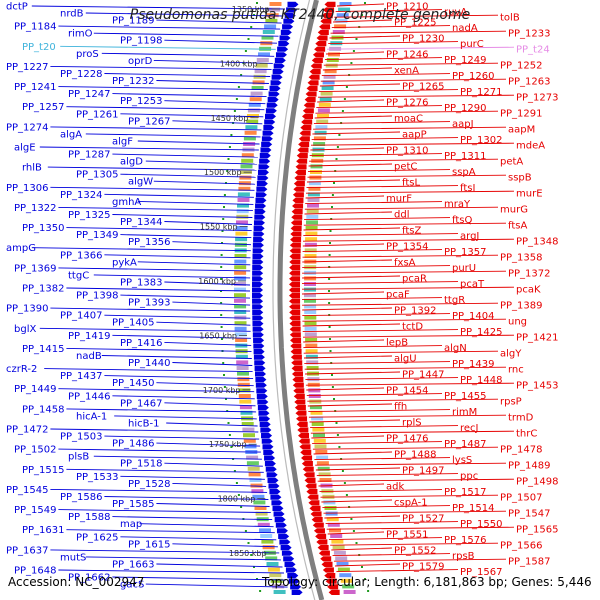  What do you see at coordinates (97, 537) in the screenshot?
I see `gene-label: PP_1625` at bounding box center [97, 537].